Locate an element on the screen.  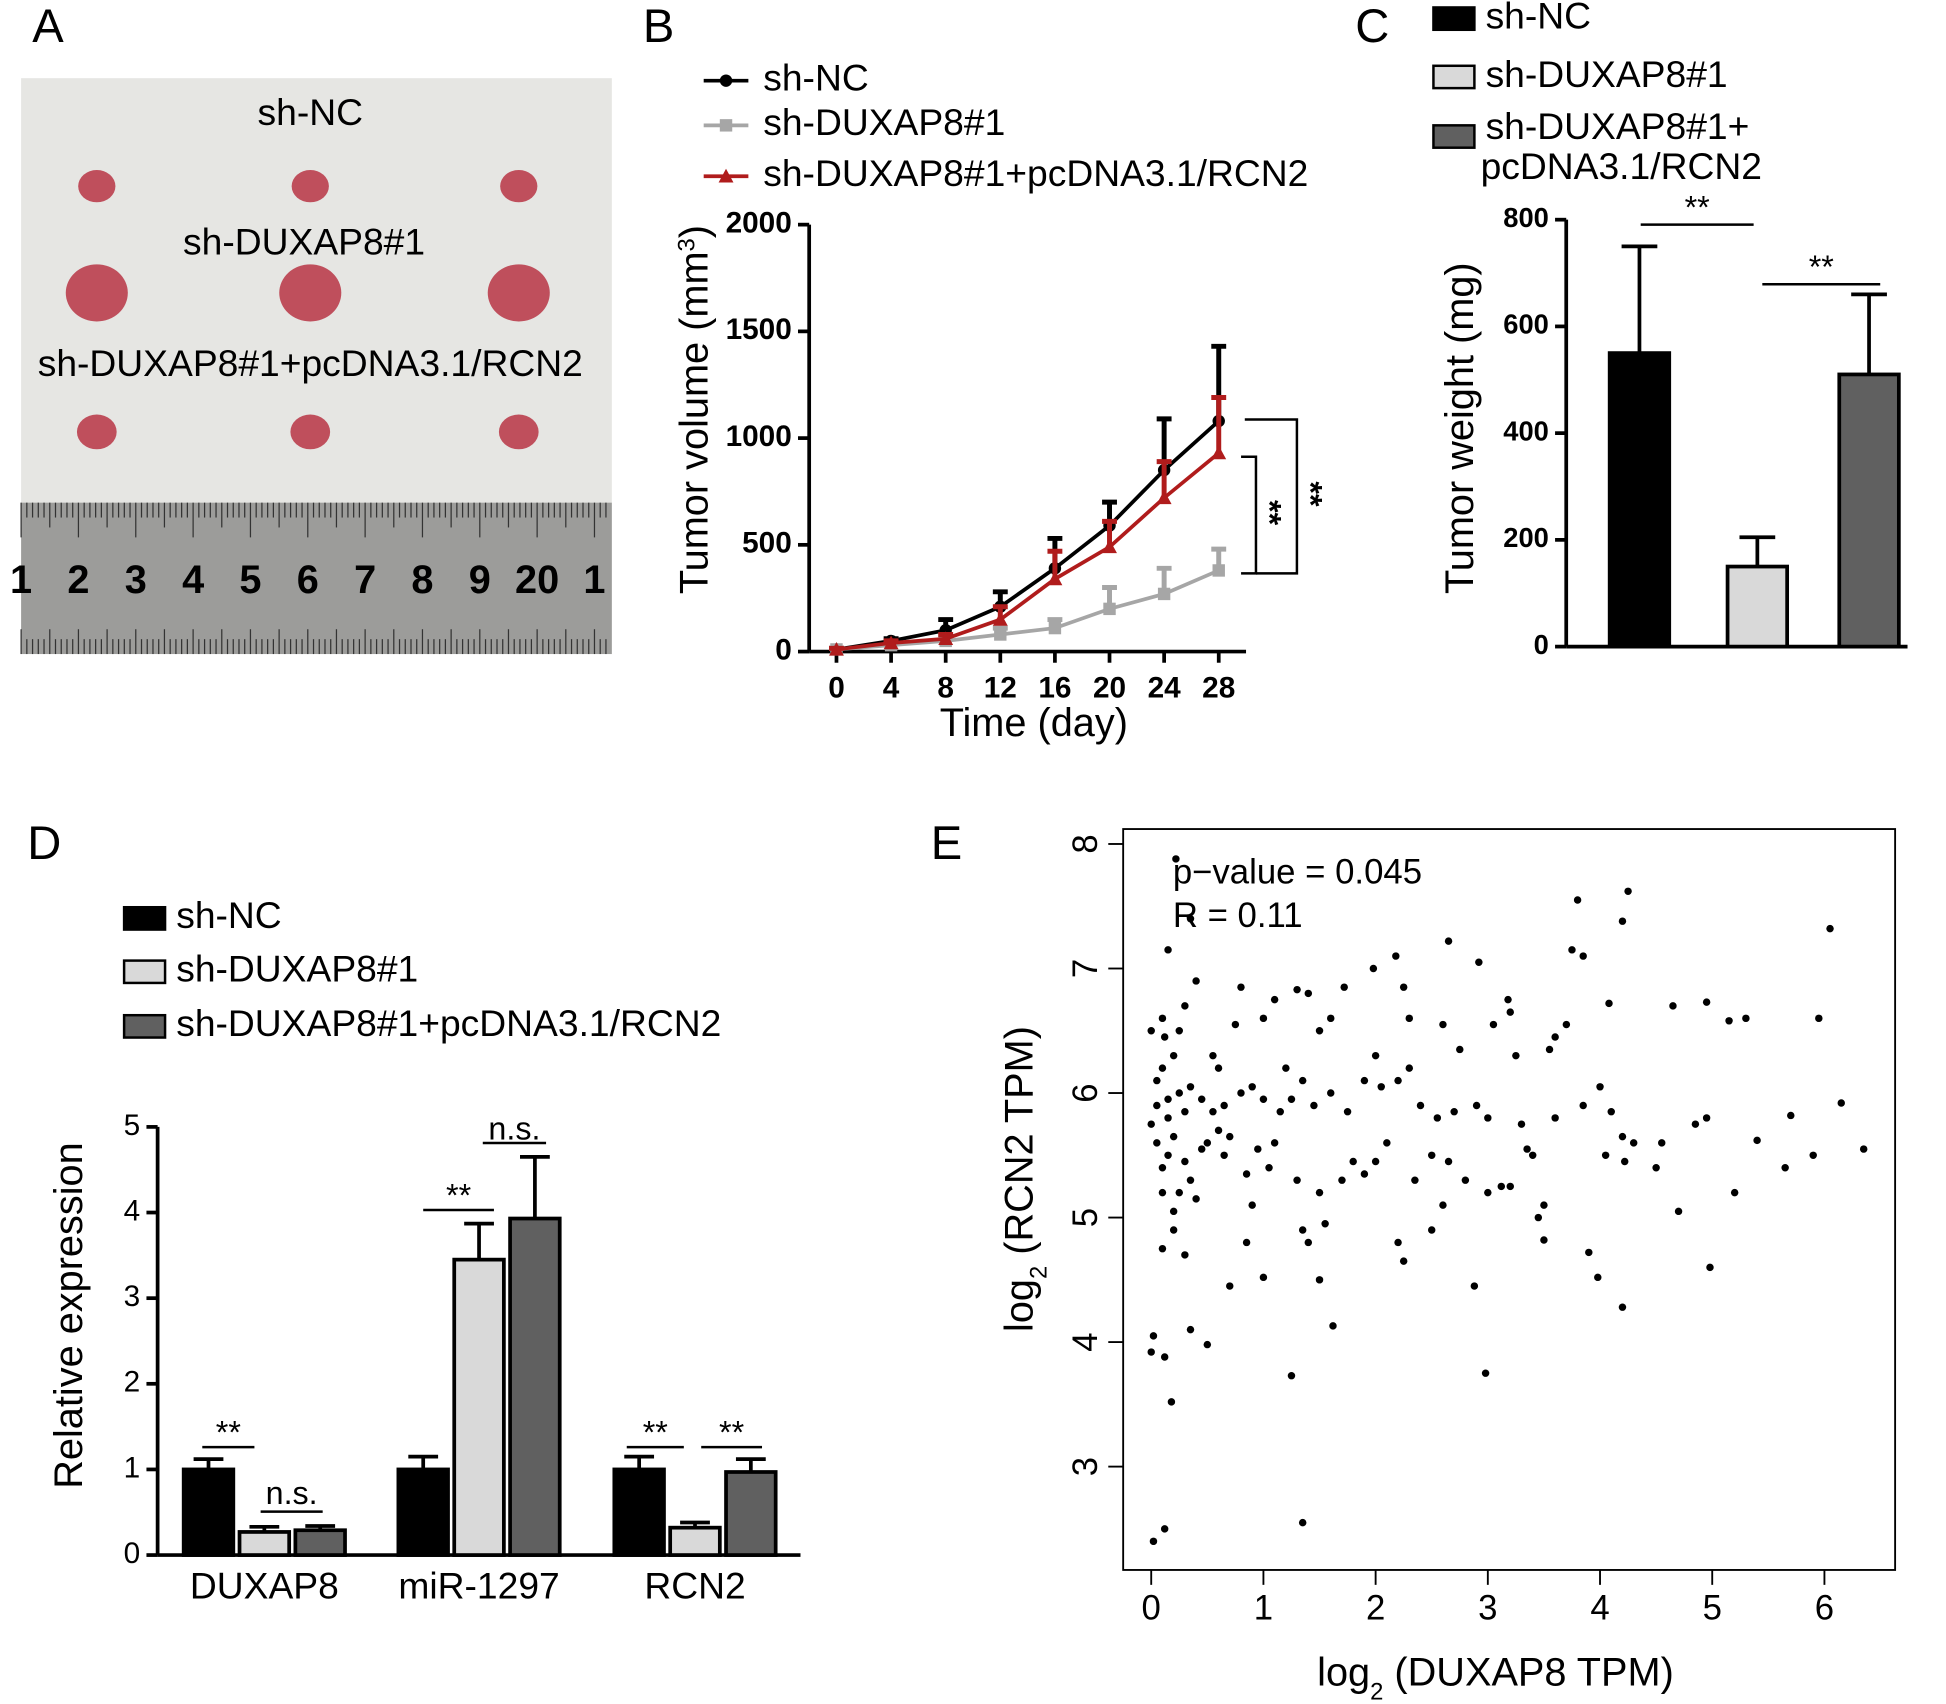
ruler-number: 20 is located at coordinates (537, 580).